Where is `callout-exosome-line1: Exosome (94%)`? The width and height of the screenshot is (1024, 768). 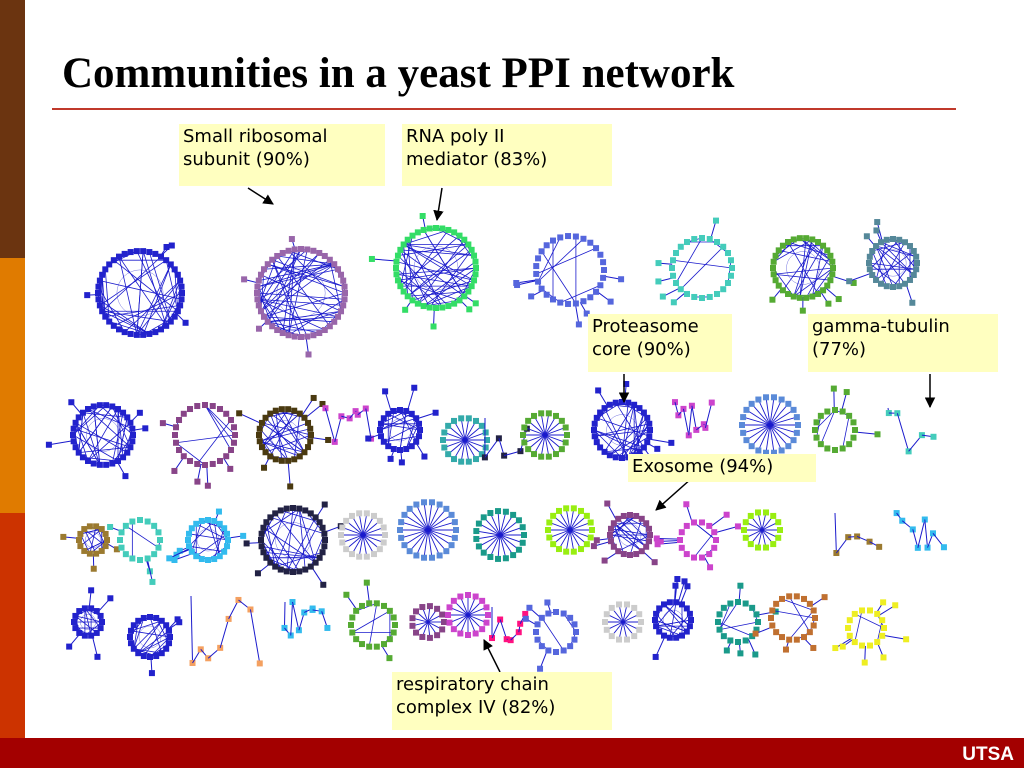
callout-exosome-line1: Exosome (94%) is located at coordinates (703, 466).